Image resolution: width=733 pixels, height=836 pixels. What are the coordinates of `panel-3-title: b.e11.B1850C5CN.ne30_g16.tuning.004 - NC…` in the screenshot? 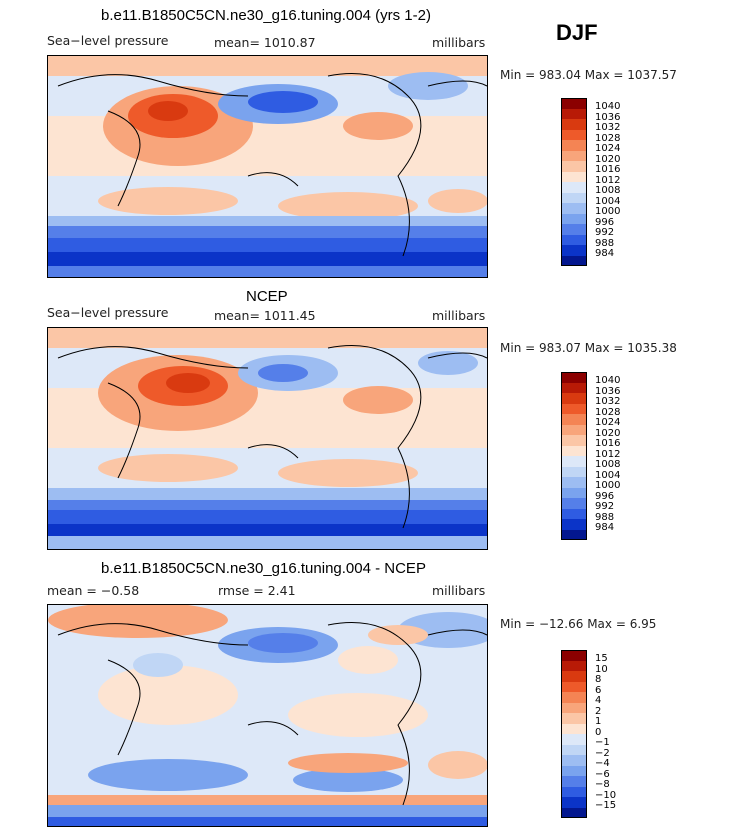 It's located at (263, 568).